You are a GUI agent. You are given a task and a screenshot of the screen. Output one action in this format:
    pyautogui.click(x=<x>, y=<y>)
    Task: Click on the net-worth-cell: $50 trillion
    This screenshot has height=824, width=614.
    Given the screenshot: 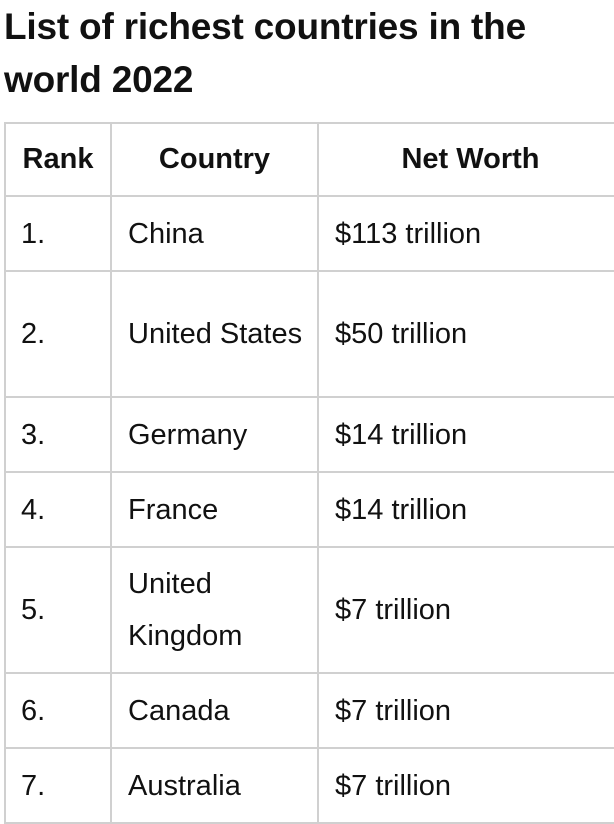 What is the action you would take?
    pyautogui.click(x=465, y=334)
    